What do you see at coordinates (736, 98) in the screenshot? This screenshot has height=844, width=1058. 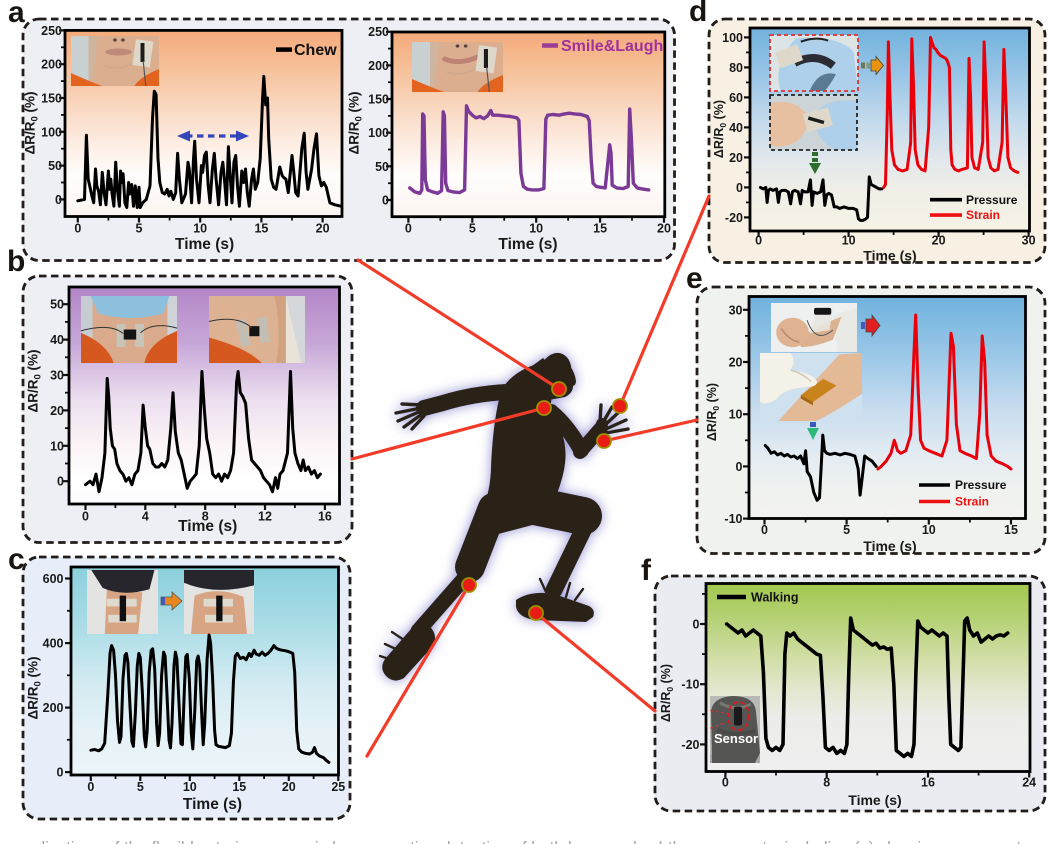 I see `svg-text: 60` at bounding box center [736, 98].